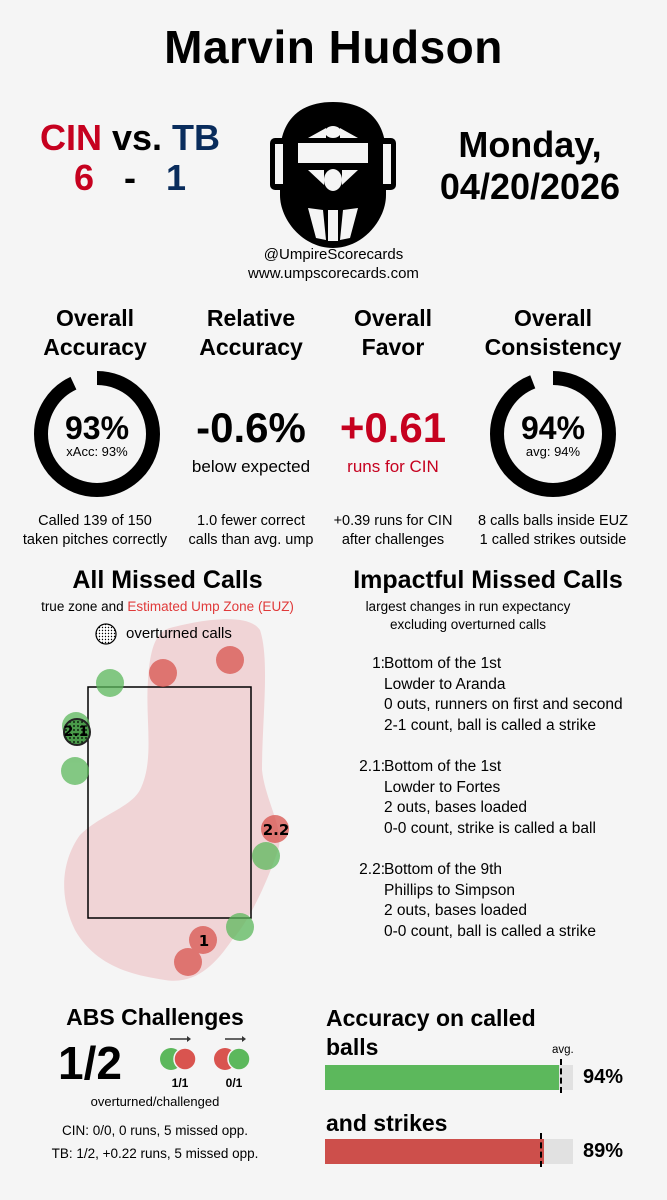 The width and height of the screenshot is (667, 1200). What do you see at coordinates (490, 725) in the screenshot?
I see `impactful-call: 2-1 count, ball is called a strike` at bounding box center [490, 725].